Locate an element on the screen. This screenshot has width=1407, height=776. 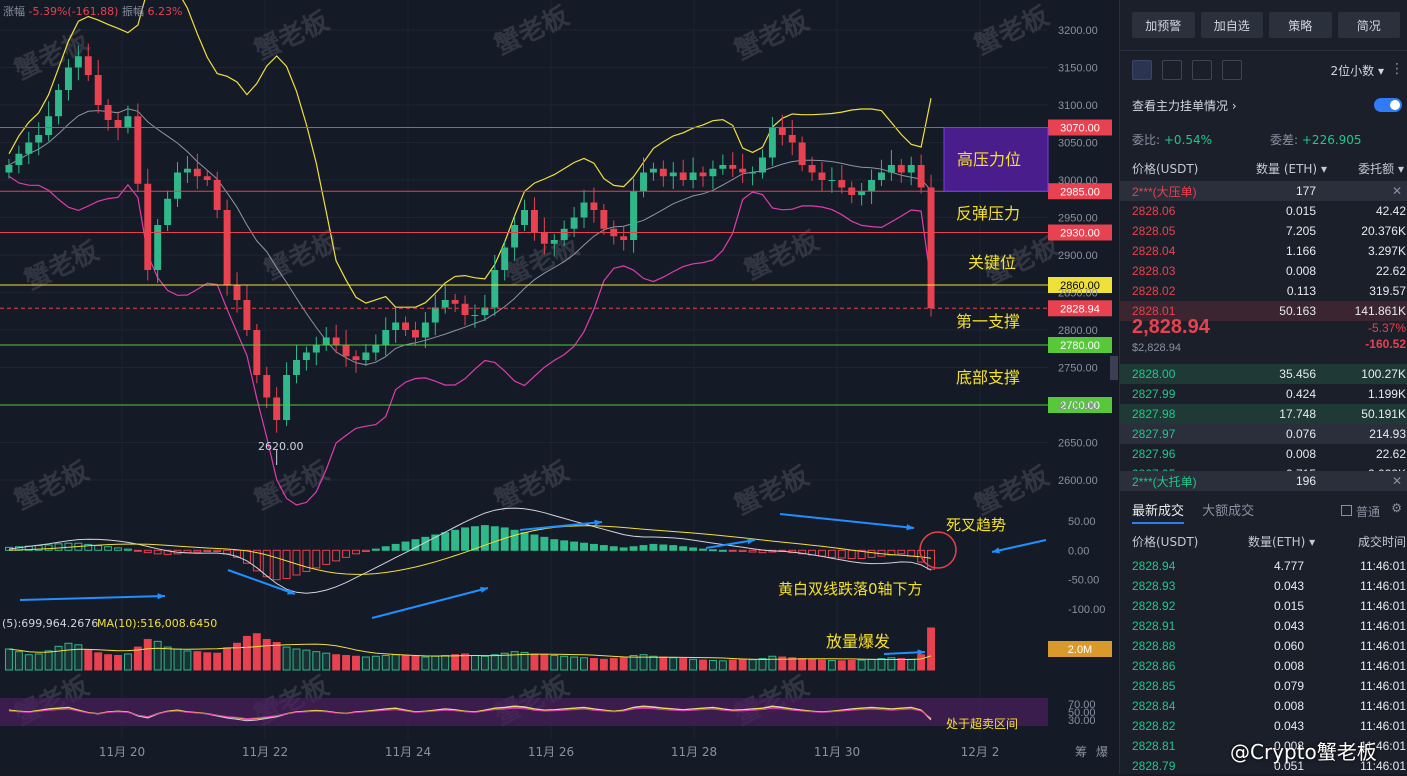
trade-time: 11:46:01 is located at coordinates (1383, 606).